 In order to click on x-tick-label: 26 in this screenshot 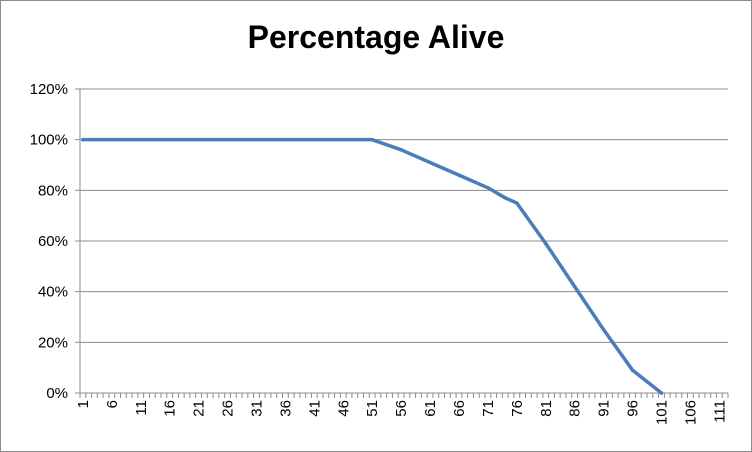, I will do `click(228, 408)`.